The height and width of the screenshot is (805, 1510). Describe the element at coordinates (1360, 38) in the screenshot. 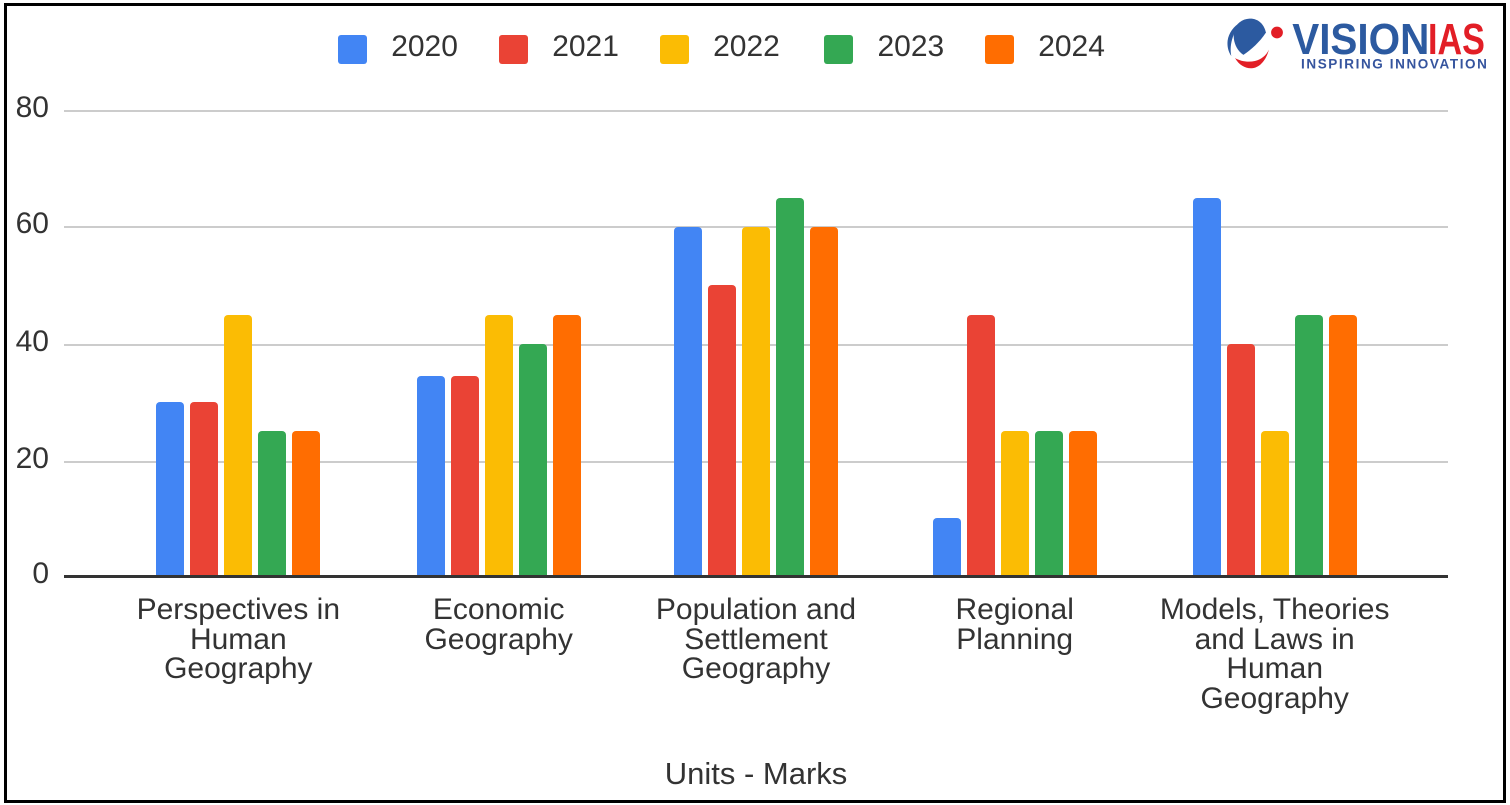

I see `svg-text: VISION` at that location.